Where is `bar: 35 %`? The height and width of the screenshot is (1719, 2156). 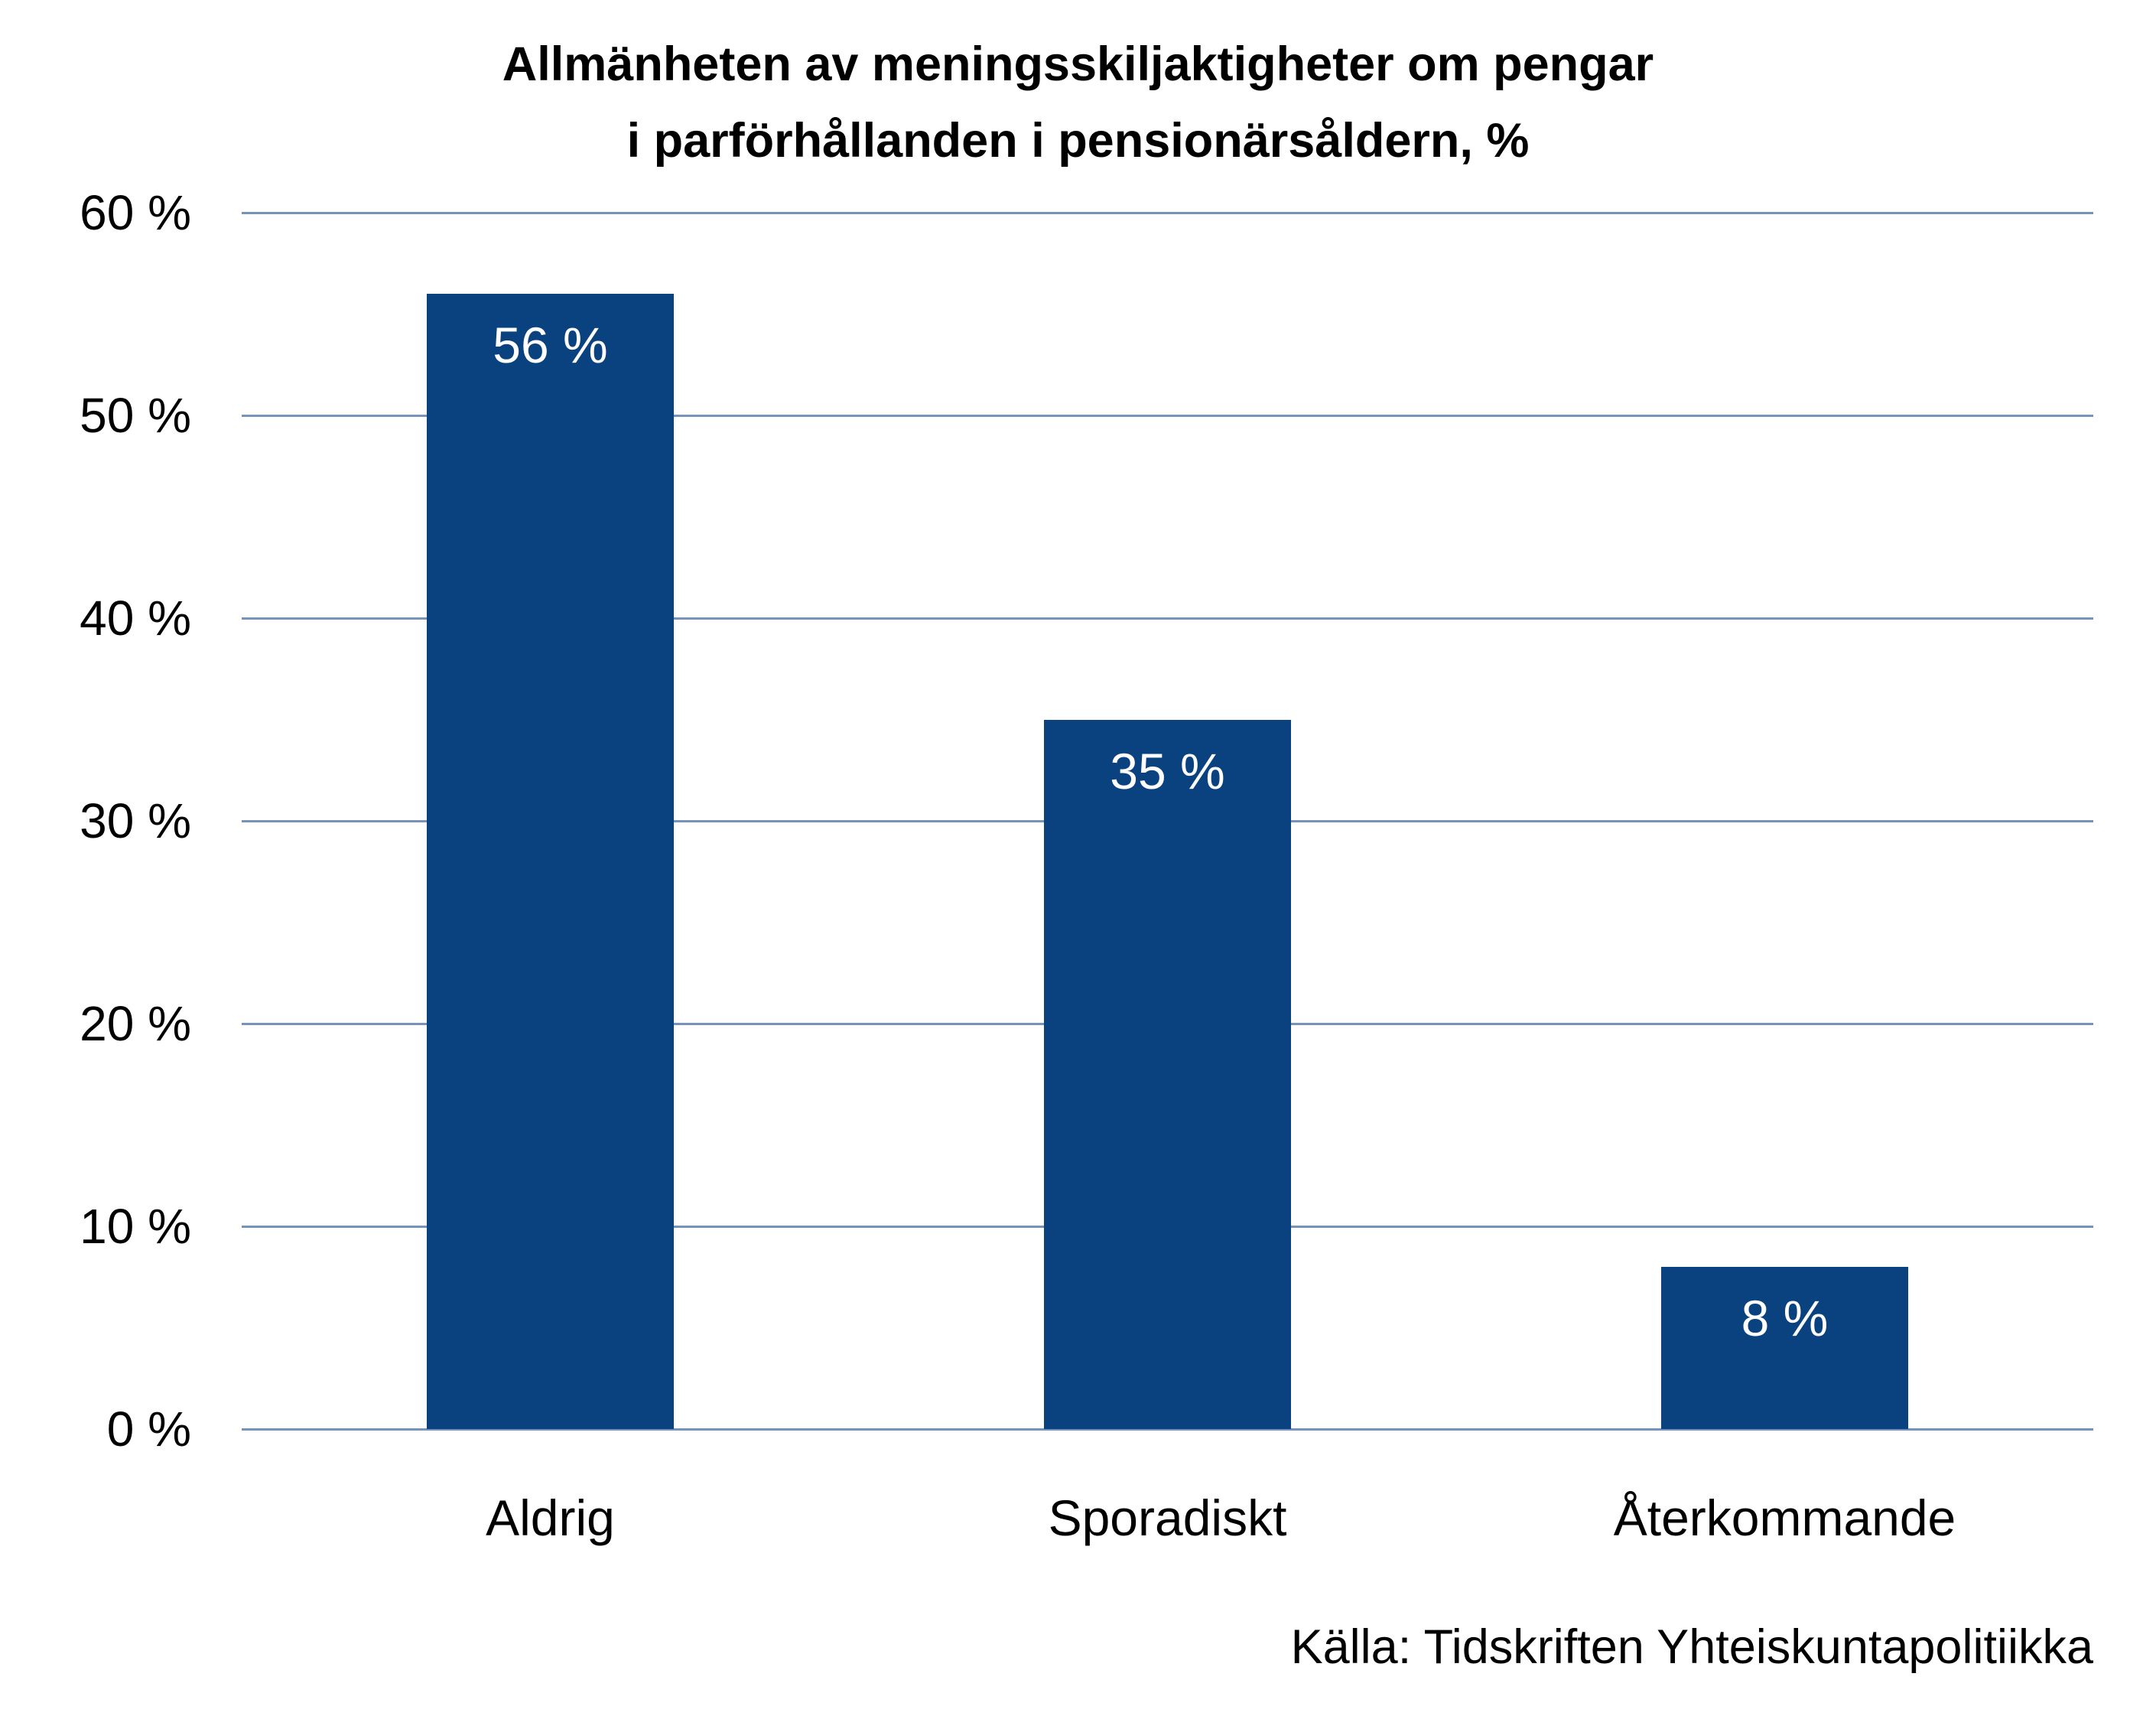 bar: 35 % is located at coordinates (1167, 1074).